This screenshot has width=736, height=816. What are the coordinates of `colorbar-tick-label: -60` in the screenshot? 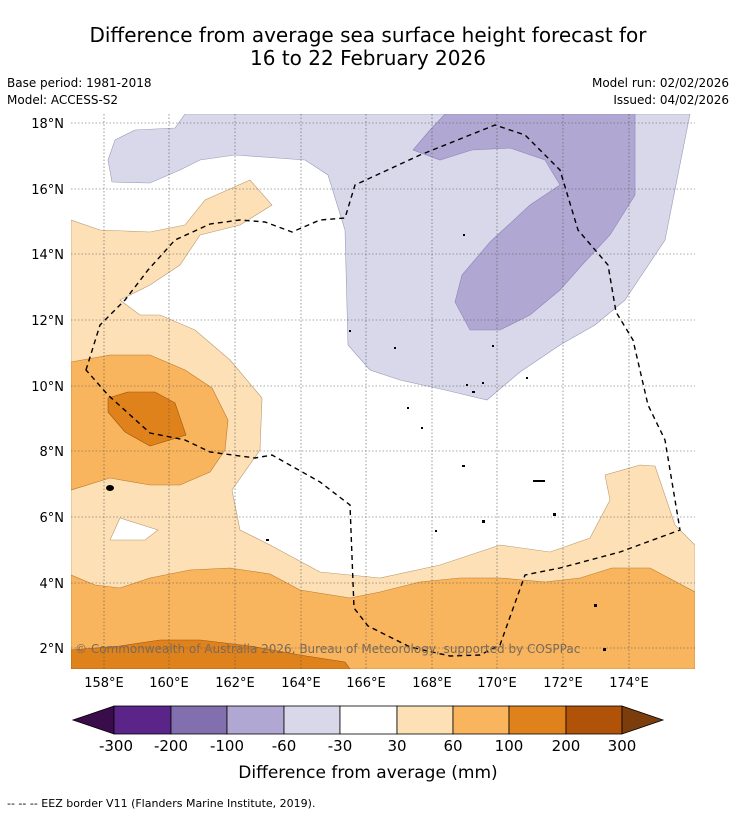 It's located at (284, 746).